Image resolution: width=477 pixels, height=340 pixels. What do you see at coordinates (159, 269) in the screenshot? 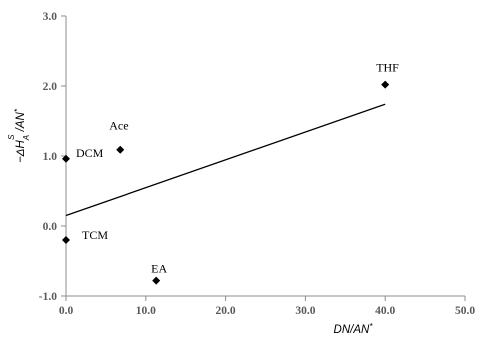
I see `data-point-label: EA` at bounding box center [159, 269].